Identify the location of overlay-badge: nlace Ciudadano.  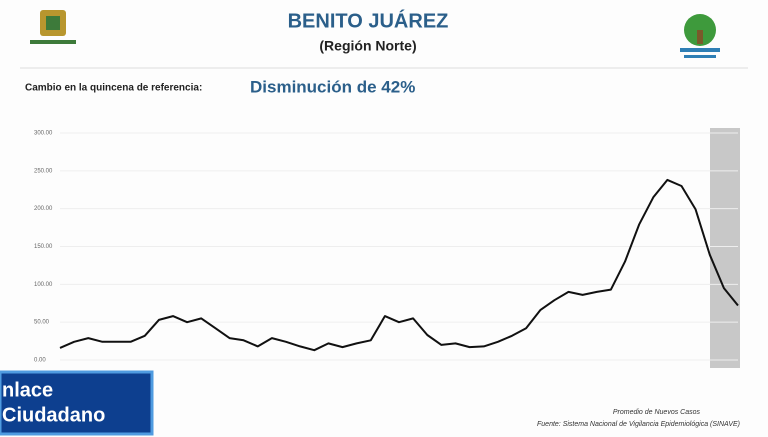
(77, 403).